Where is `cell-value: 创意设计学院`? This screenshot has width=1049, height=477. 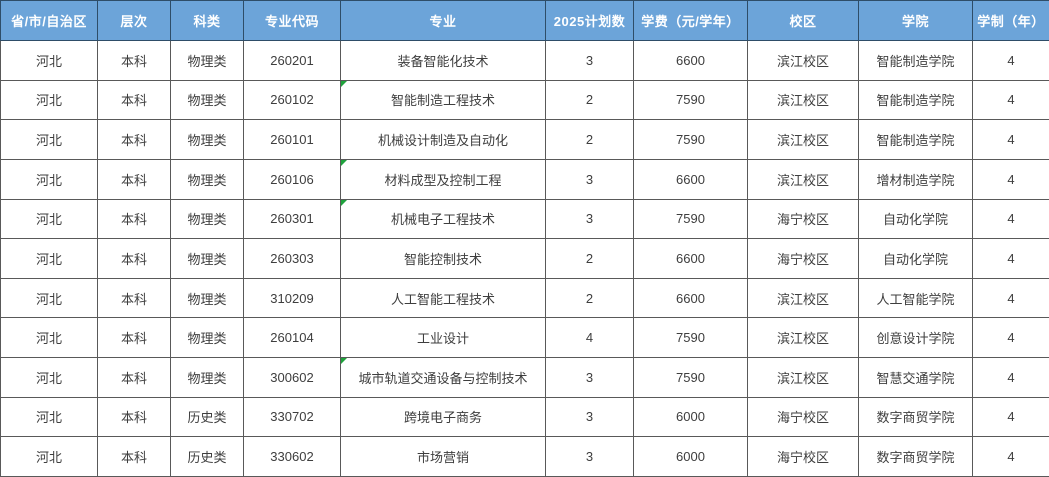
cell-value: 创意设计学院 is located at coordinates (915, 339).